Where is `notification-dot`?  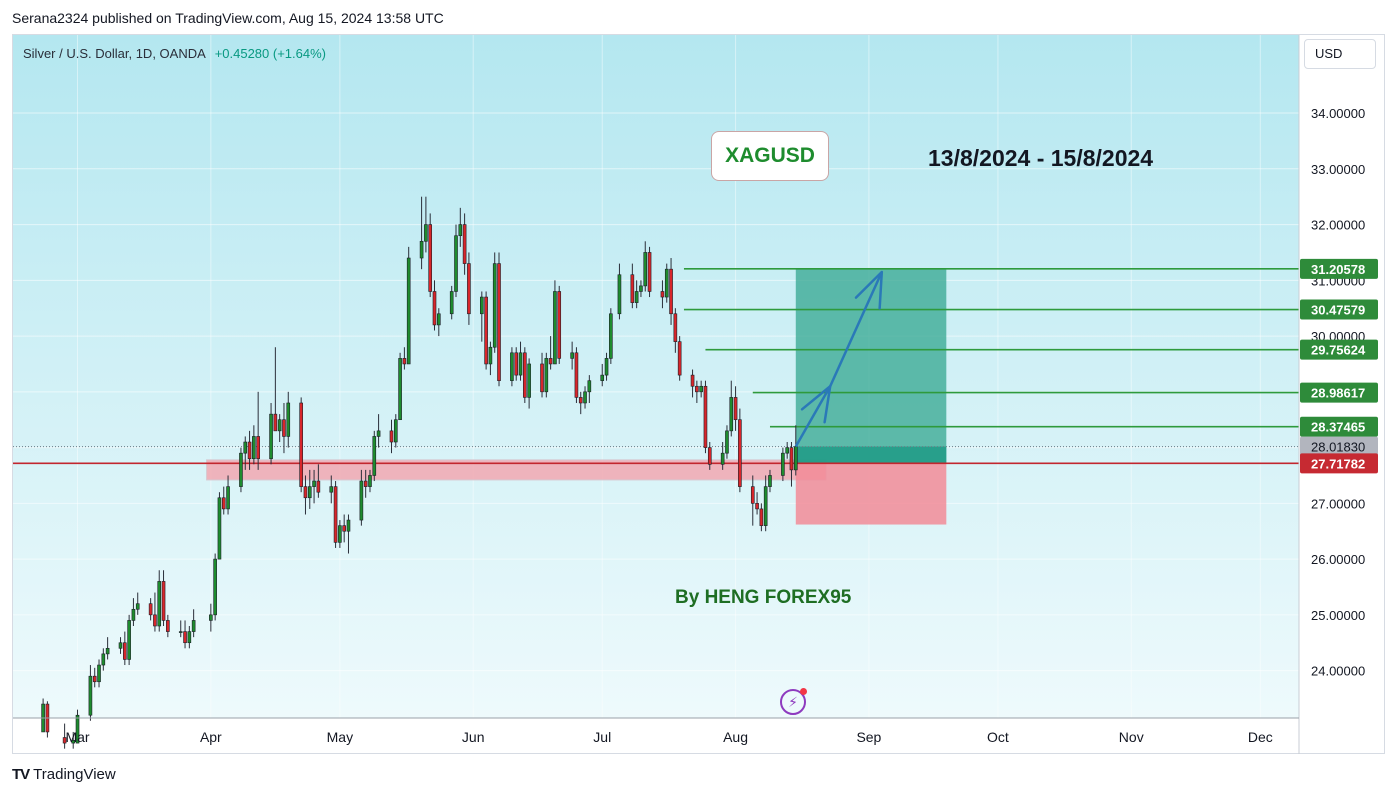
notification-dot is located at coordinates (803, 691).